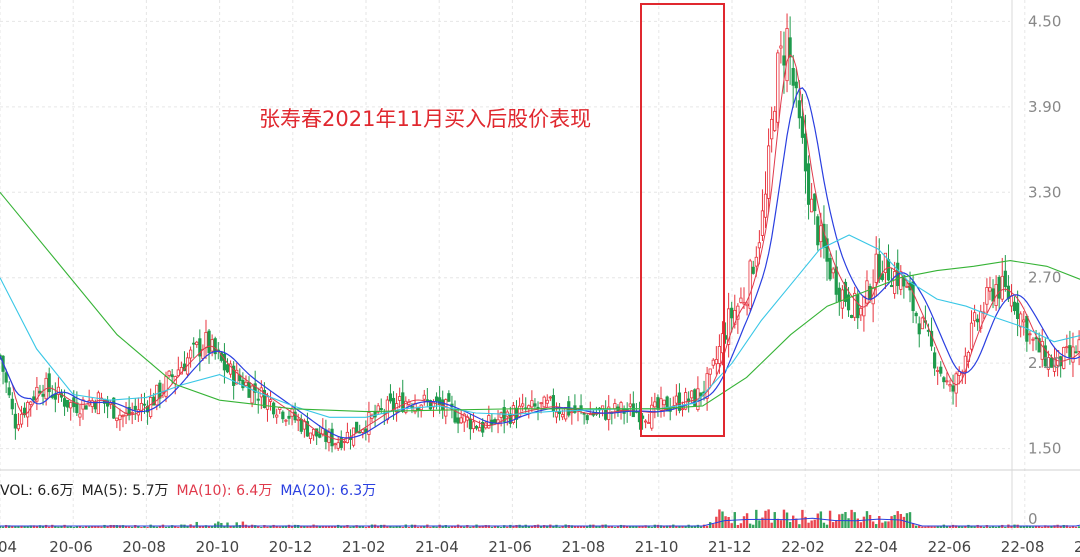  Describe the element at coordinates (1044, 21) in the screenshot. I see `y-tick-label: 4.50` at that location.